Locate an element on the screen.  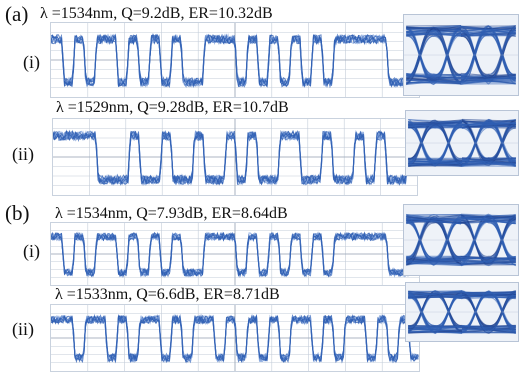
row-label-a-i: (i) is located at coordinates (31, 62).